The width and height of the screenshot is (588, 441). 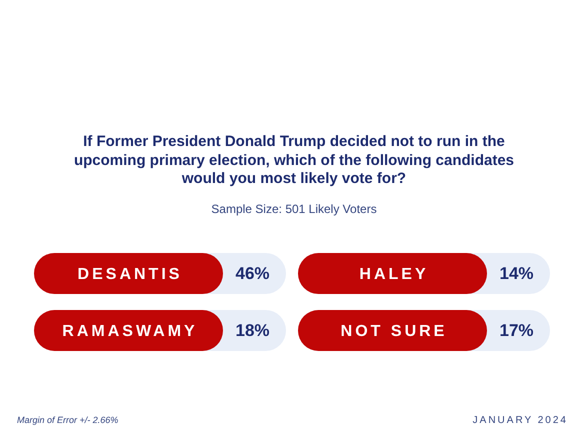 What do you see at coordinates (130, 274) in the screenshot?
I see `category-label: DESANTIS` at bounding box center [130, 274].